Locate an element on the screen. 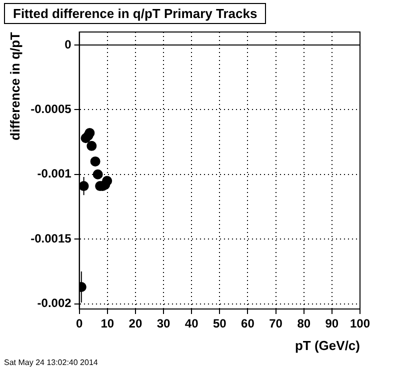  x-tick-label: 60 is located at coordinates (248, 323).